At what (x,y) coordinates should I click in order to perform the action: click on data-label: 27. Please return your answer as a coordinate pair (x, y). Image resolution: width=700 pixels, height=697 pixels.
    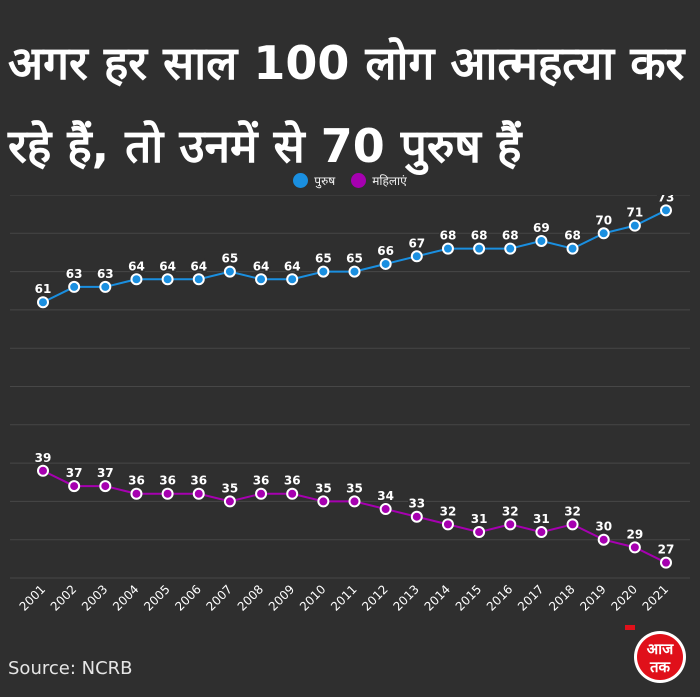
    Looking at the image, I should click on (666, 550).